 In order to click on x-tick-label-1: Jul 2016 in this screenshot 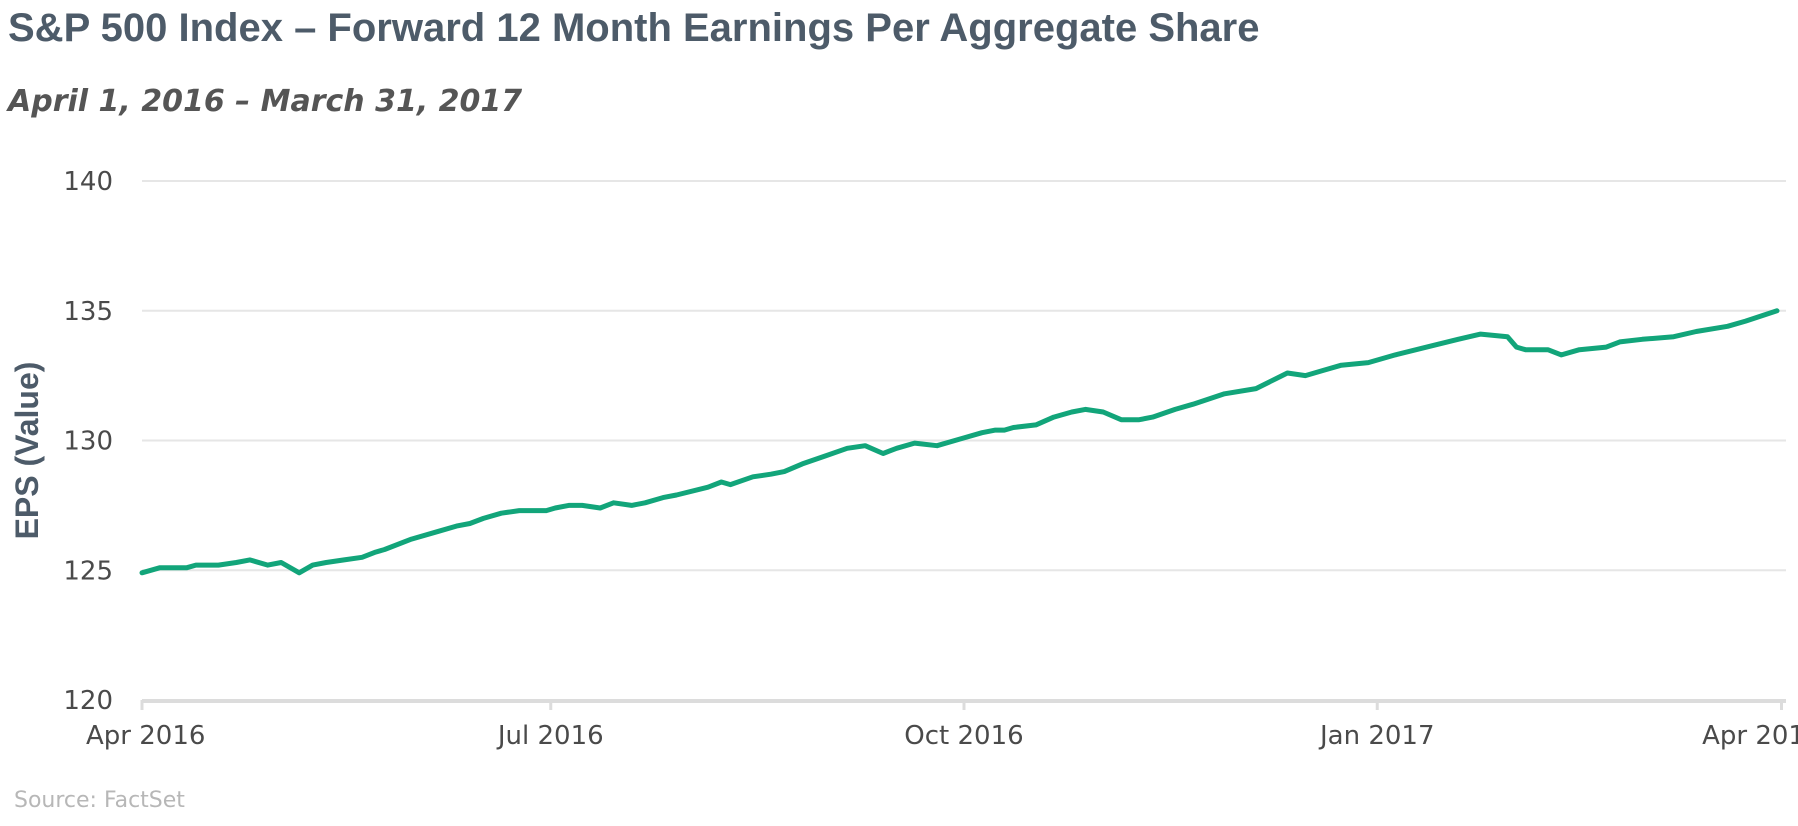, I will do `click(550, 736)`.